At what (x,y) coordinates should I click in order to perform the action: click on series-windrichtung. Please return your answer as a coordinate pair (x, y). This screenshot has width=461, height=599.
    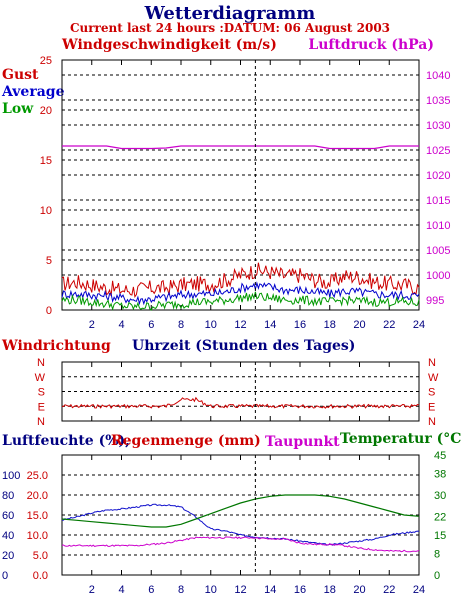
    Looking at the image, I should click on (240, 402).